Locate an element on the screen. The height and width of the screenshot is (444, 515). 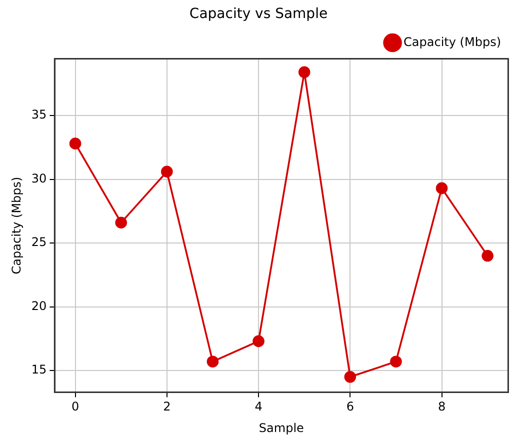
y-tick-label: 35 is located at coordinates (39, 115).